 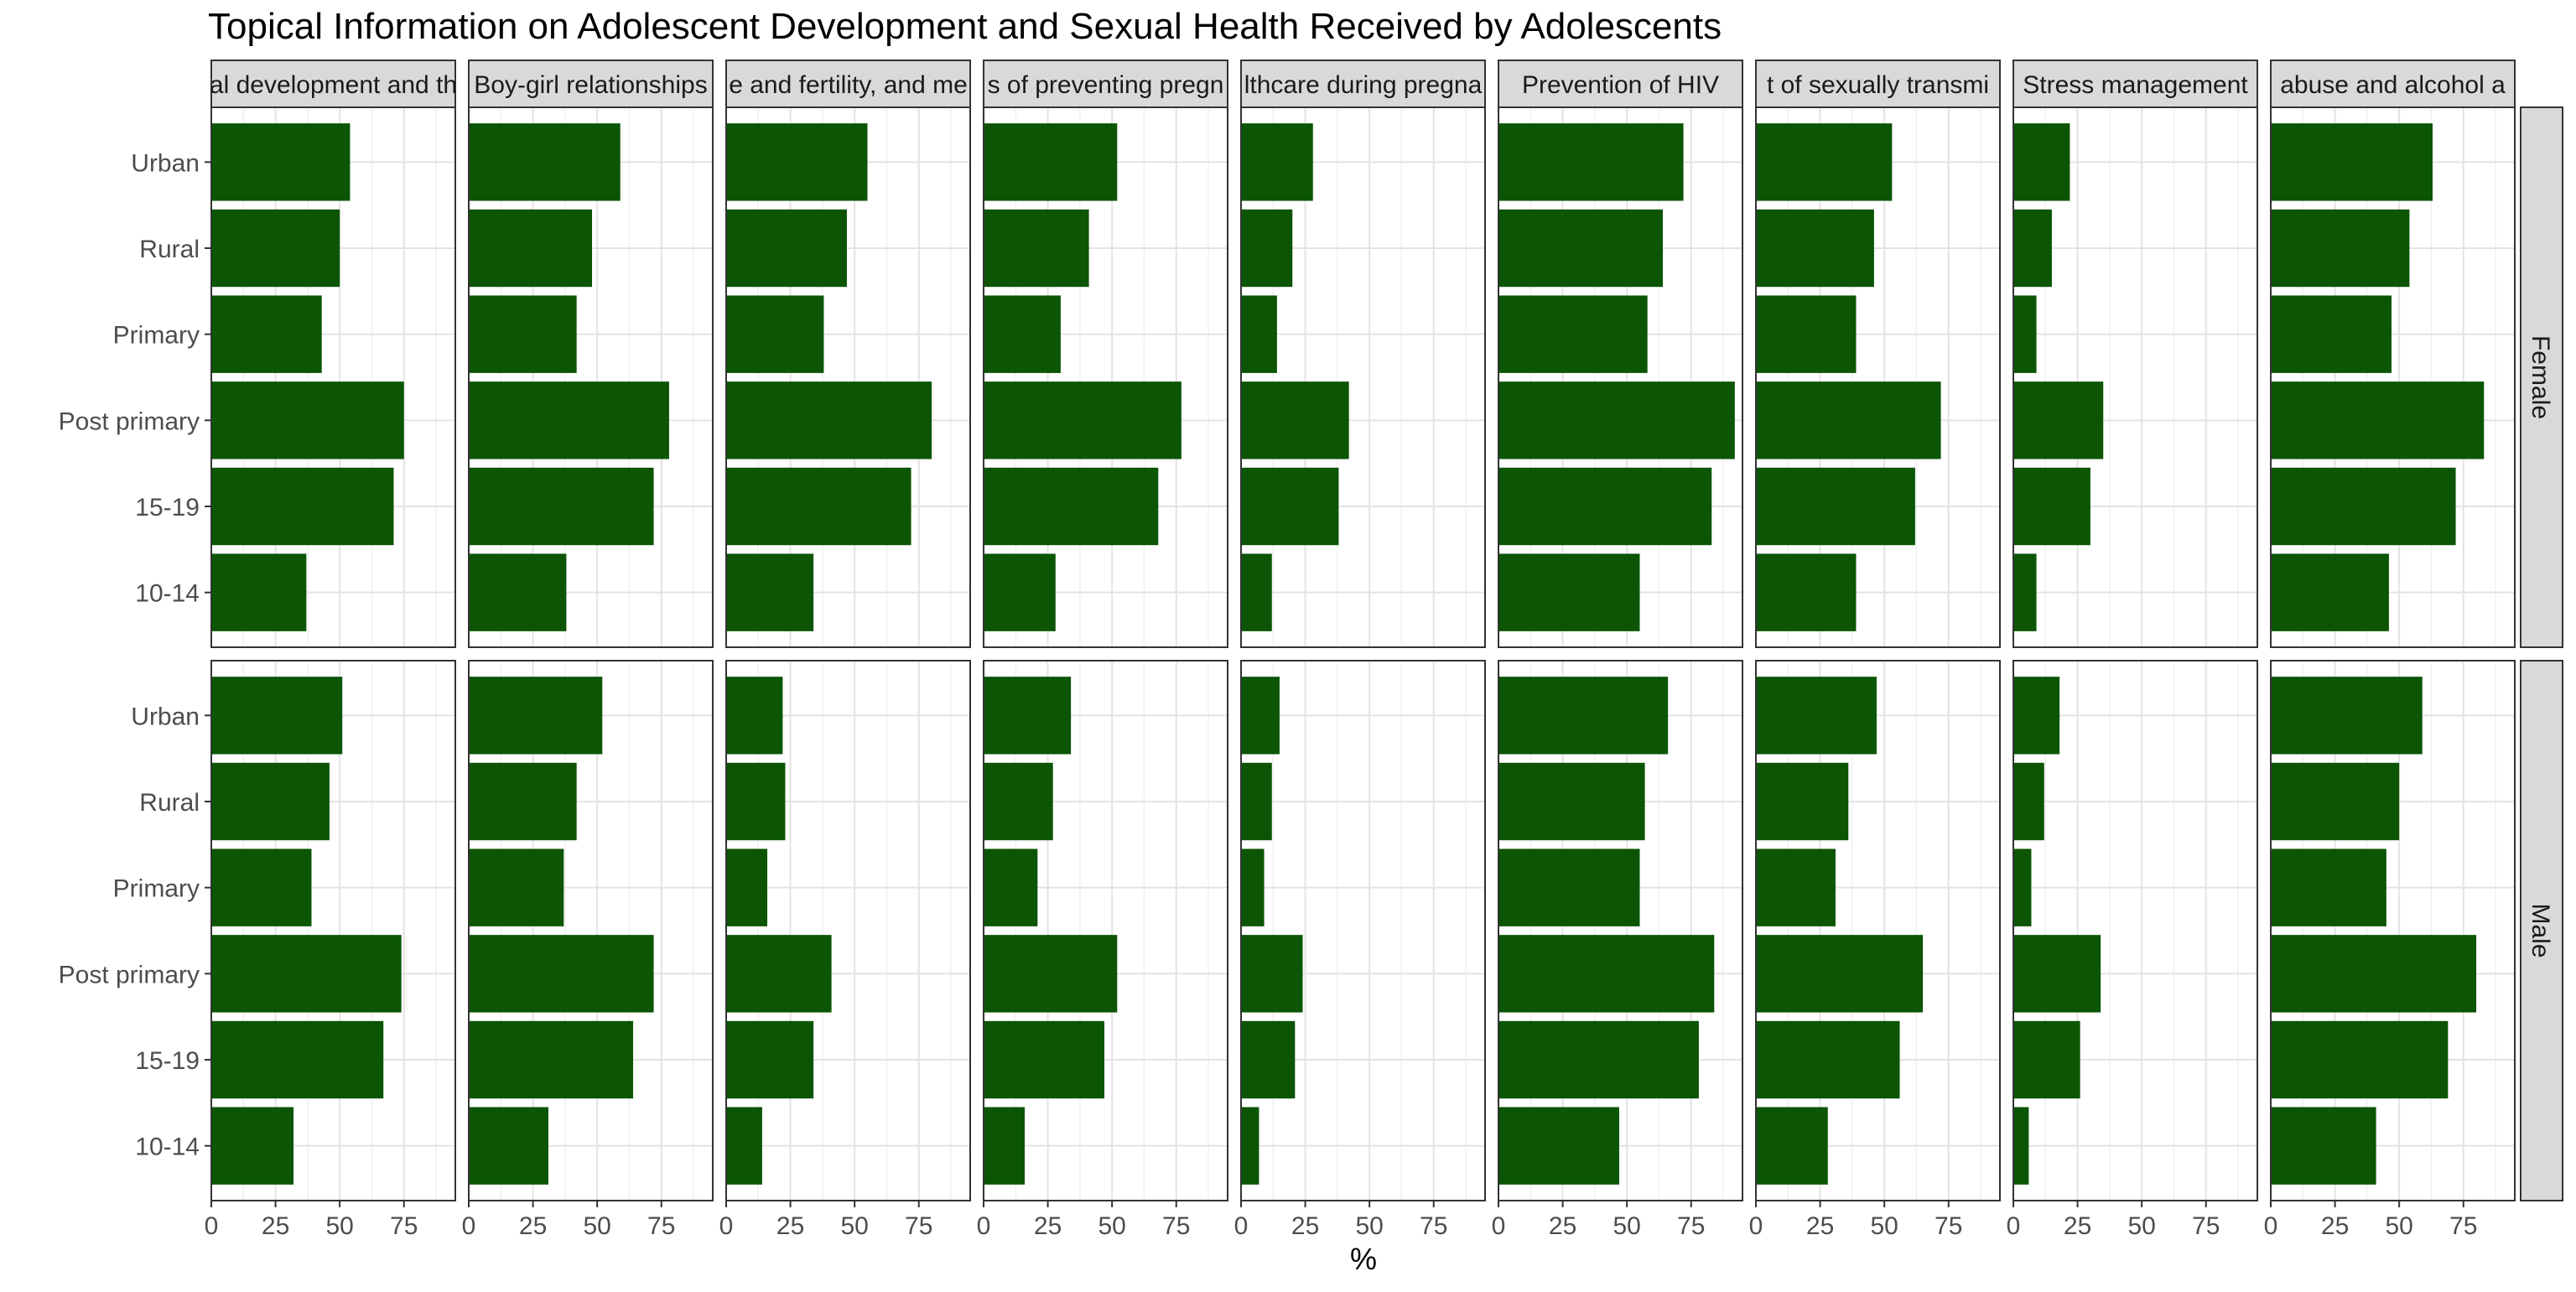 I want to click on facet-strip-column-label: Boy-girl relationships, so click(x=590, y=85).